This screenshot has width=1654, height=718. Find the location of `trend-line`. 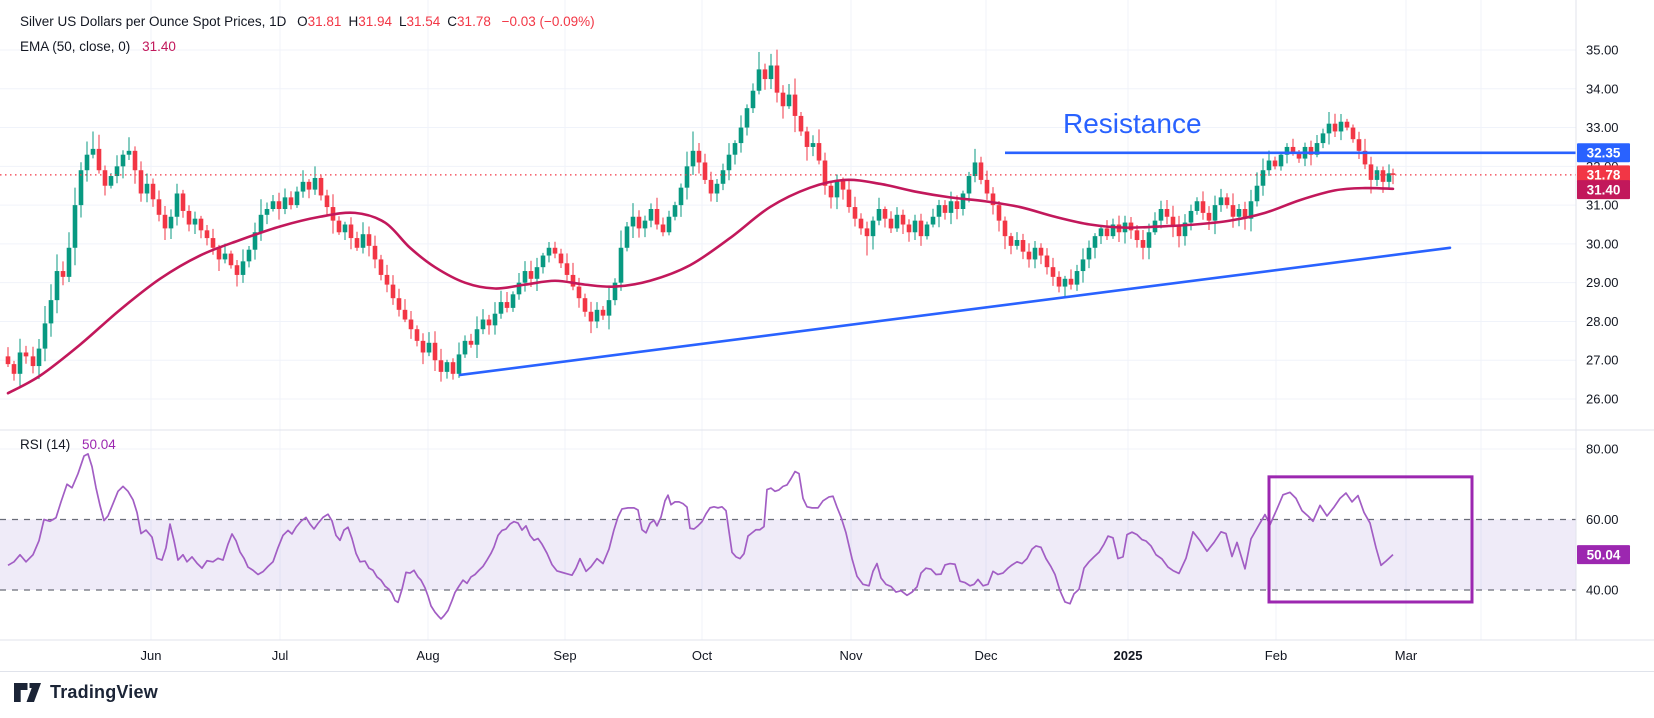

trend-line is located at coordinates (955, 311).